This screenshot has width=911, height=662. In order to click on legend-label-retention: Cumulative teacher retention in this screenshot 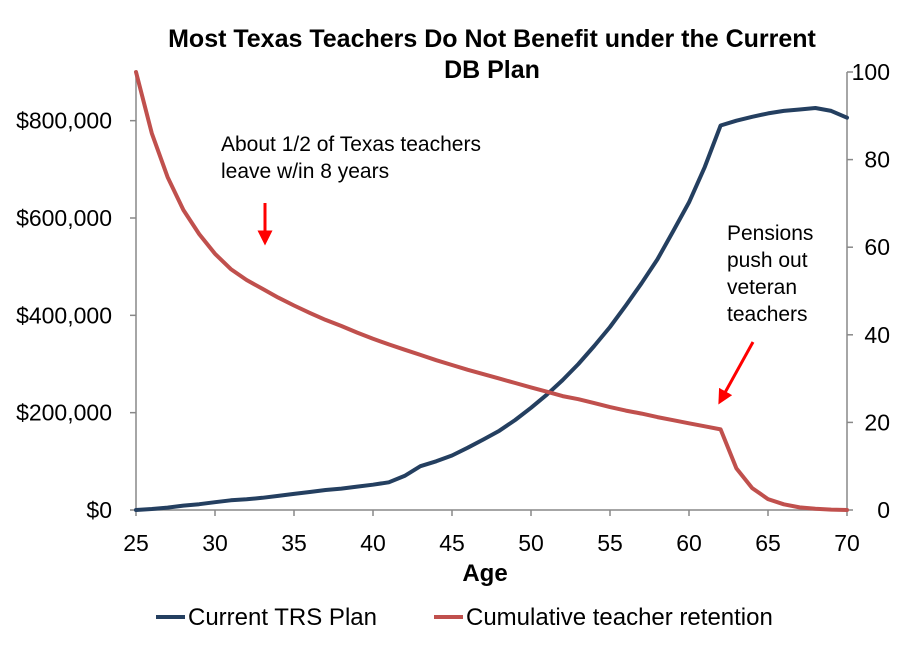, I will do `click(619, 617)`.